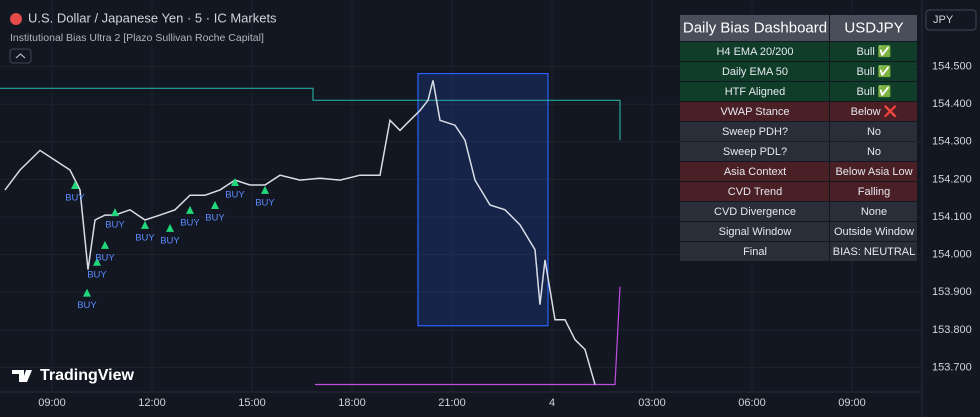  I want to click on collapse-icon, so click(20, 56).